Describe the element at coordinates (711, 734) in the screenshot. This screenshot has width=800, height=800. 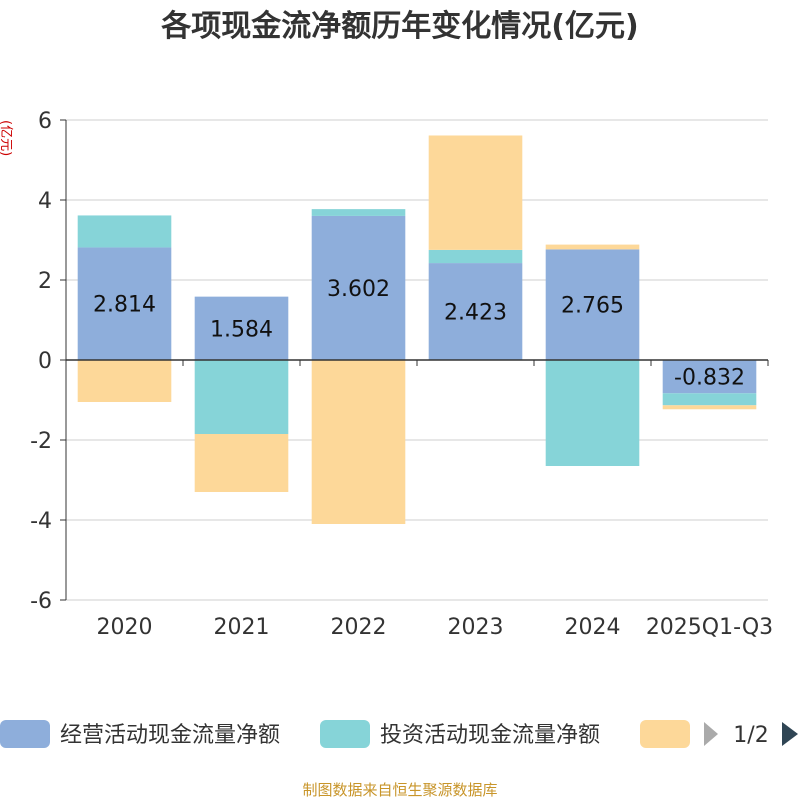
I see `chevron-left-icon` at that location.